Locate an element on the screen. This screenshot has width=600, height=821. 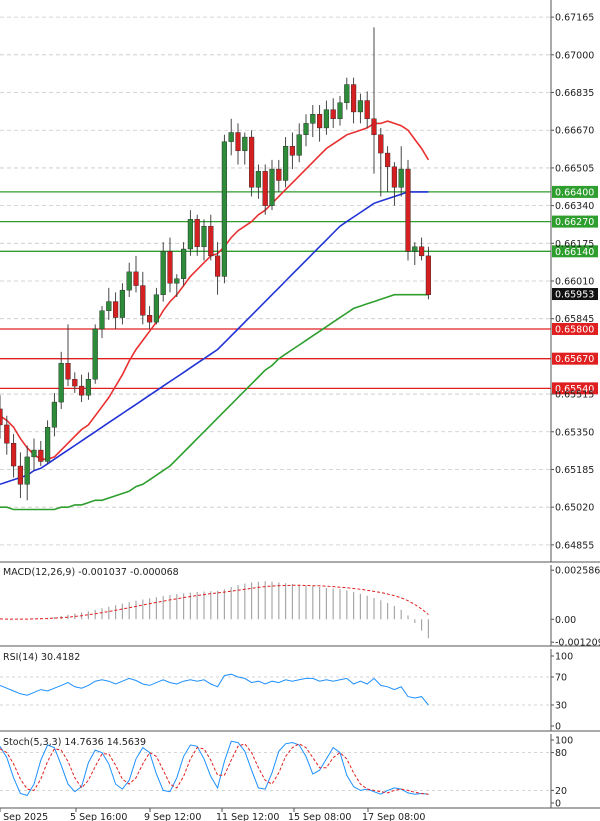
stoch-main-line is located at coordinates (214, 768).